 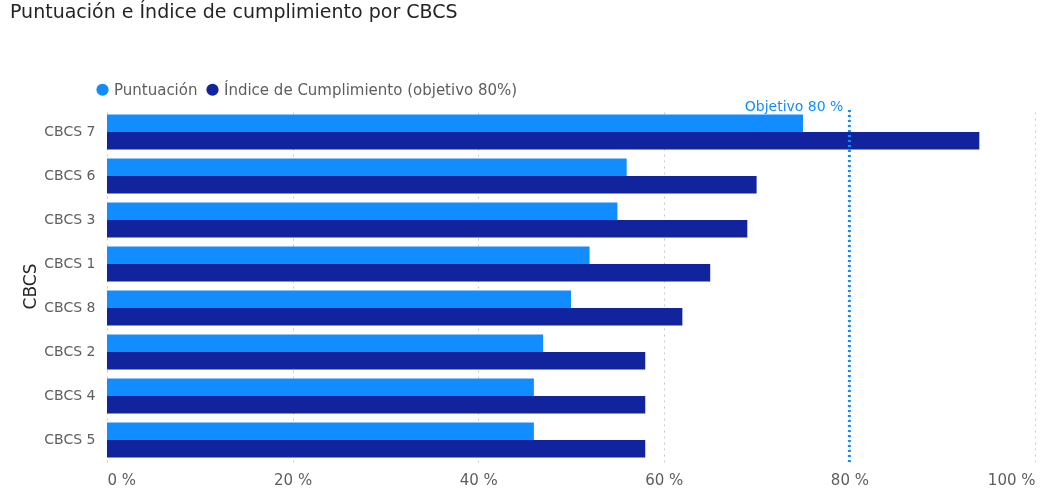 What do you see at coordinates (234, 11) in the screenshot?
I see `chart-title: Puntuación e Índice de cumplimiento por CBCS` at bounding box center [234, 11].